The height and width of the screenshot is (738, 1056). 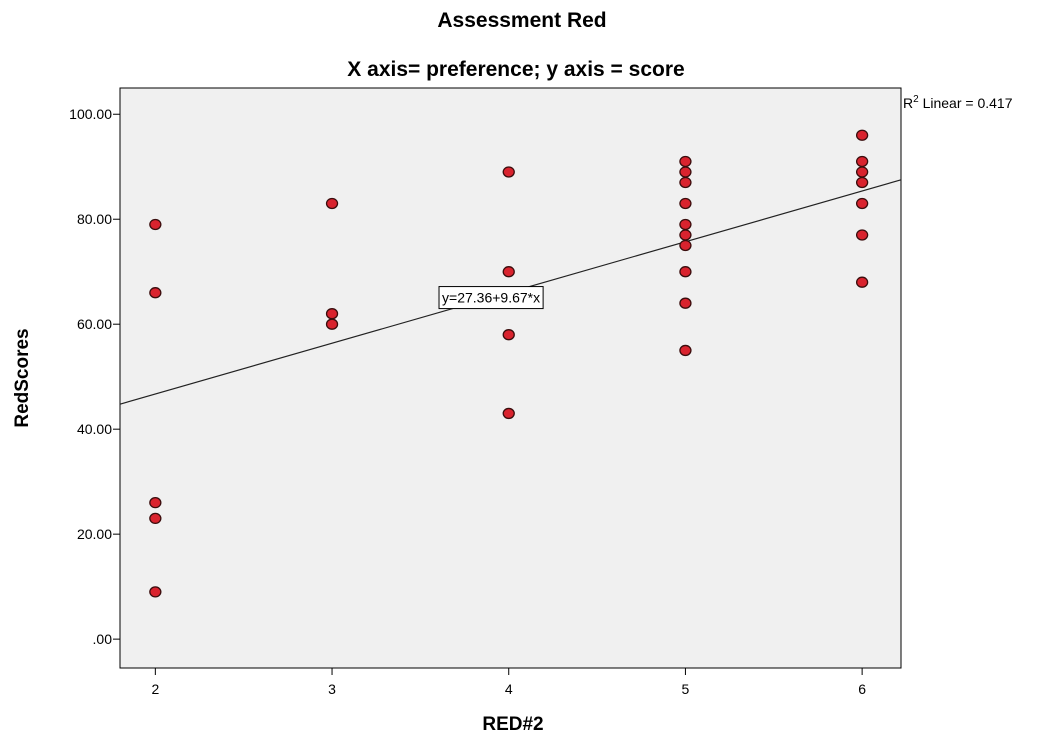 I want to click on equation-label: y=27.36+9.67*x, so click(x=491, y=298).